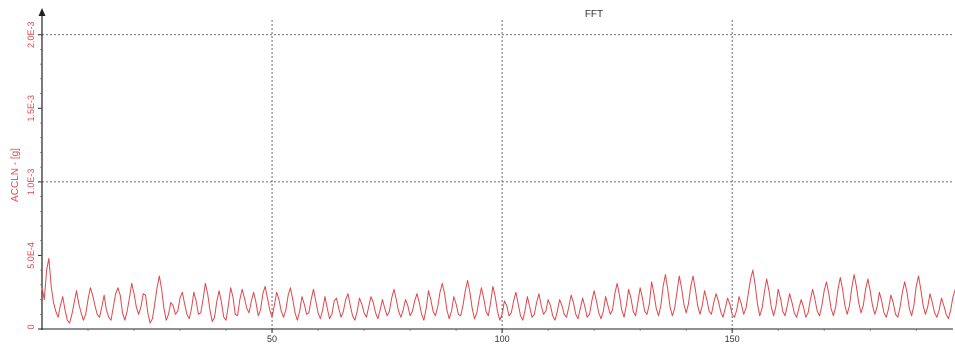 This screenshot has height=351, width=955. Describe the element at coordinates (15, 175) in the screenshot. I see `y-axis-label: ACCLN - [g]` at that location.